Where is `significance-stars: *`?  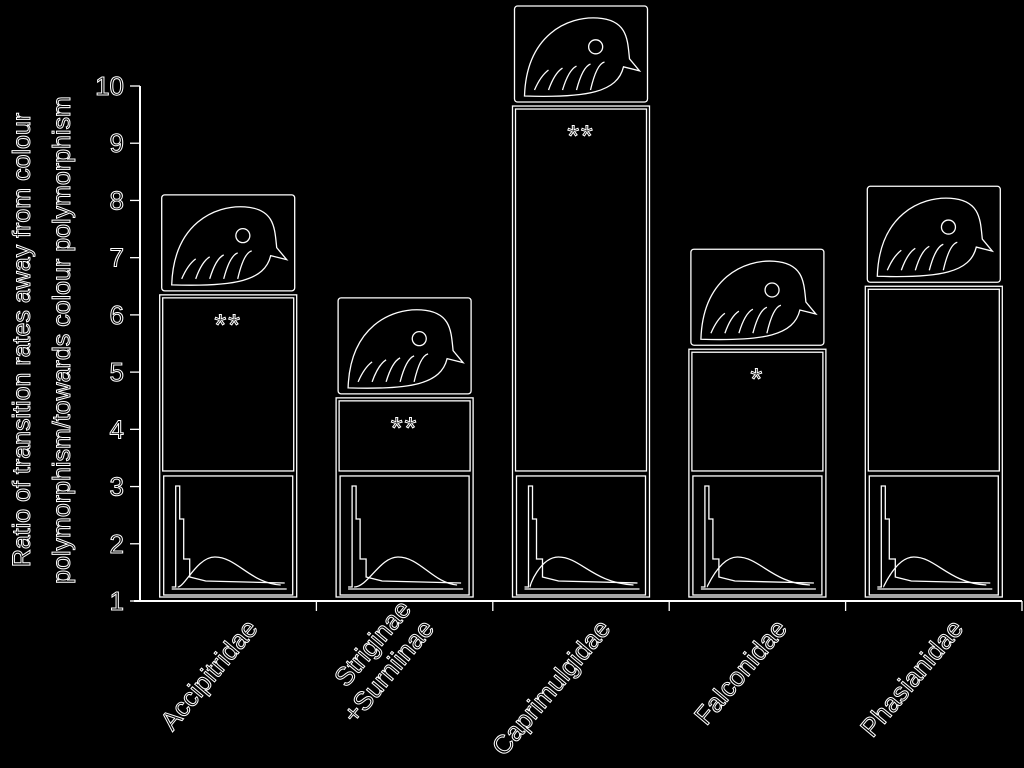
significance-stars: * is located at coordinates (758, 379).